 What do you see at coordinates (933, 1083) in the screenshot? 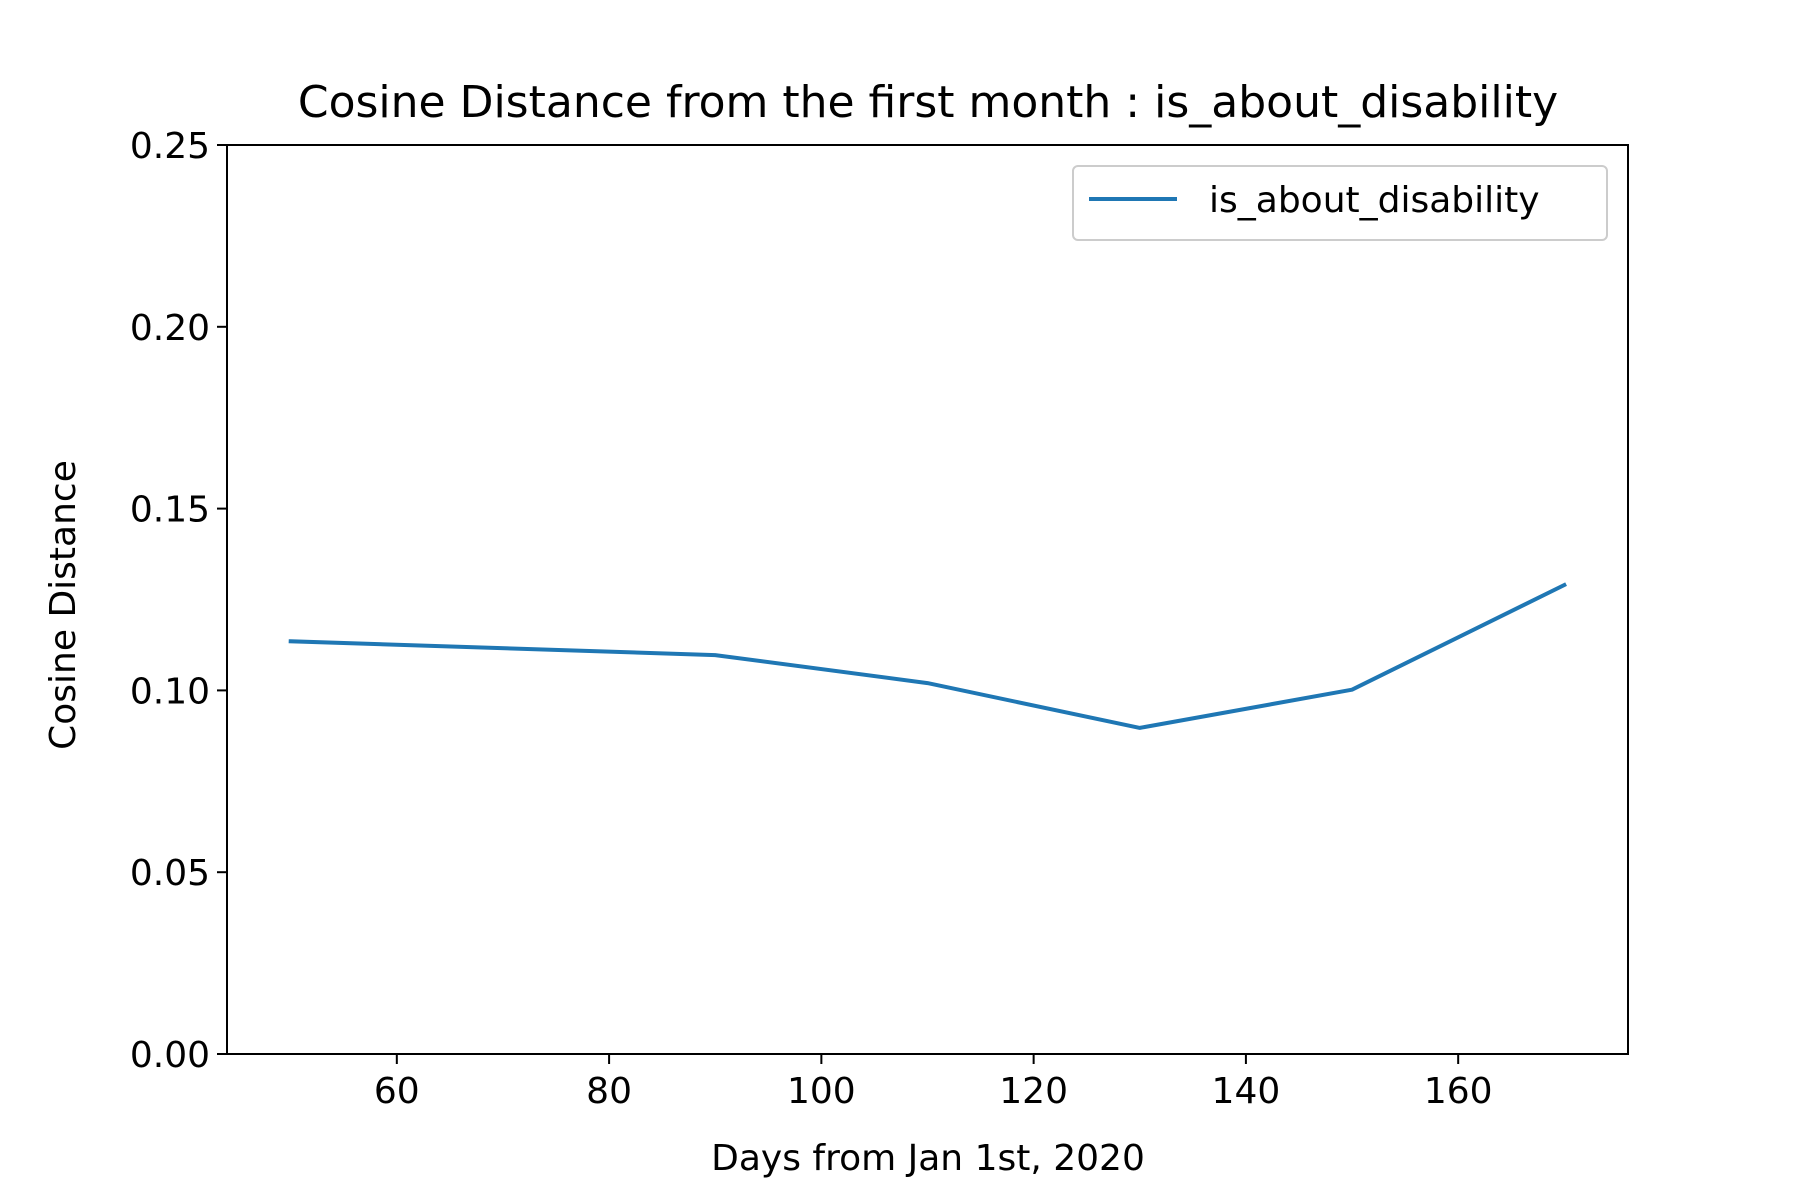
I see `x-axis-ticks: 60 80 100 120 140 160` at bounding box center [933, 1083].